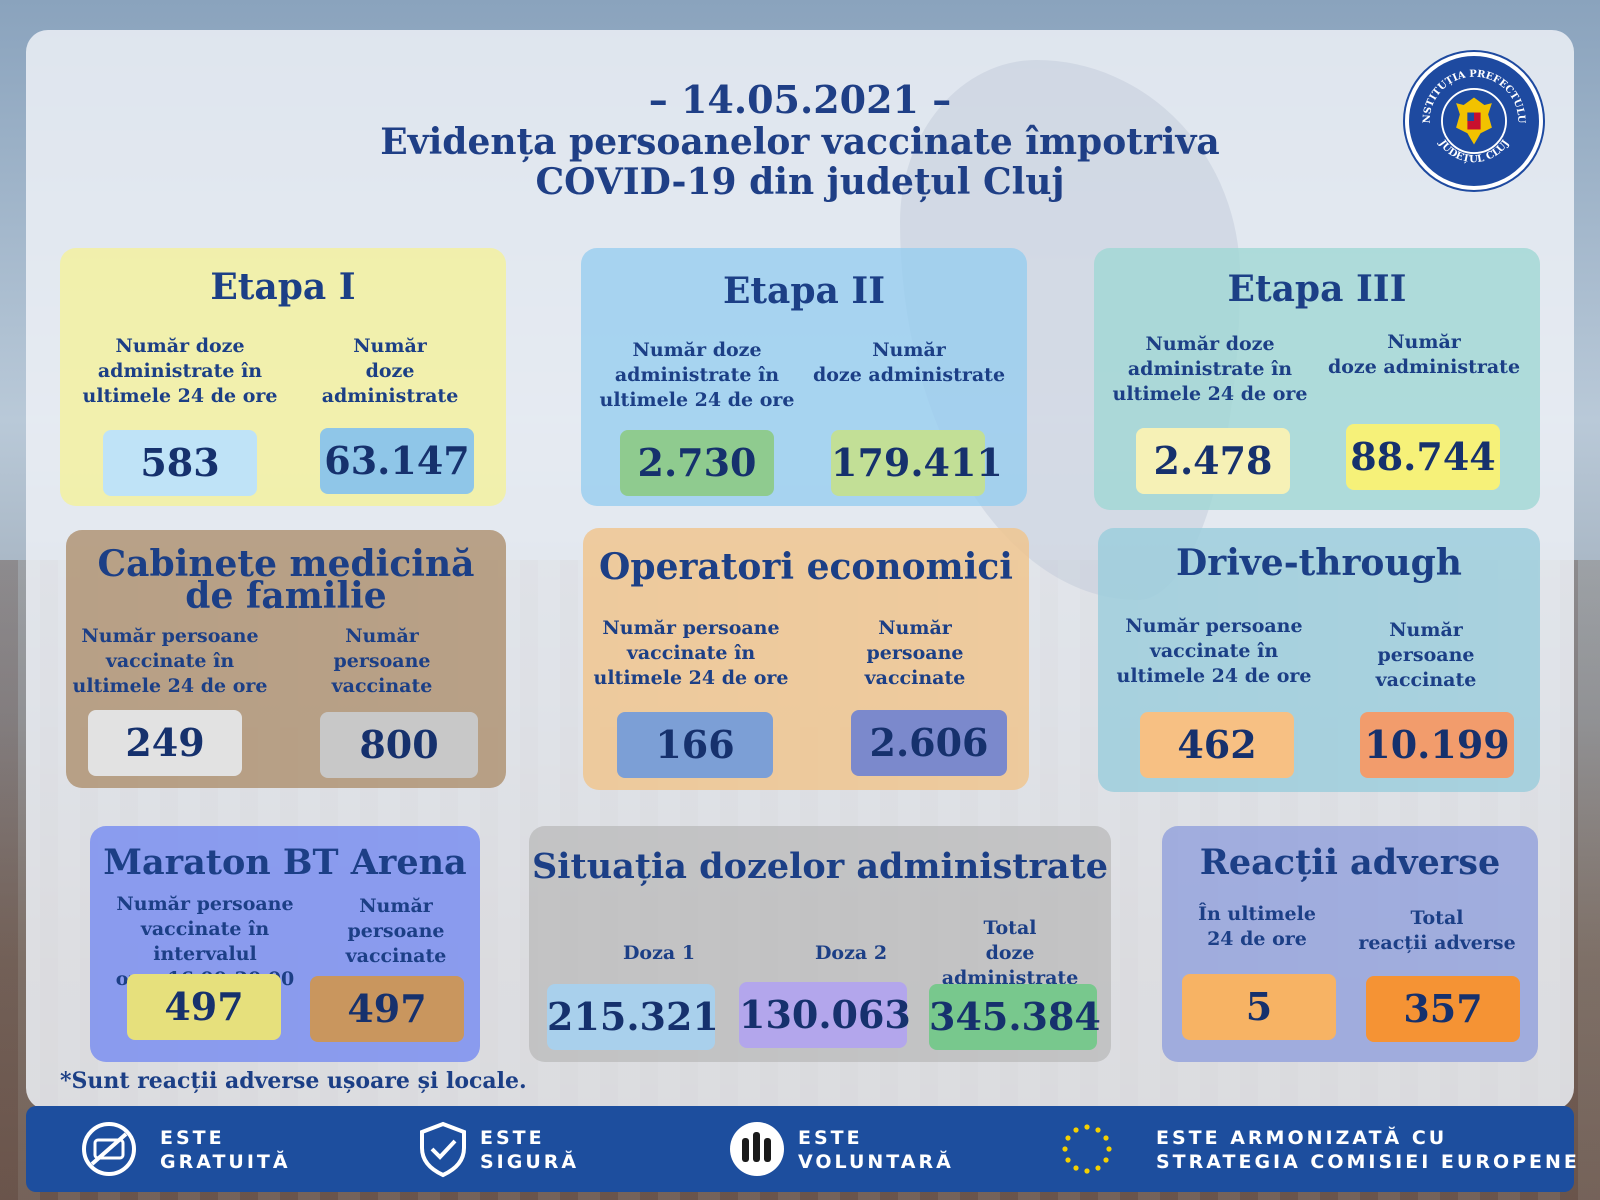  Describe the element at coordinates (800, 99) in the screenshot. I see `report-date: – 14.05.2021 –` at that location.